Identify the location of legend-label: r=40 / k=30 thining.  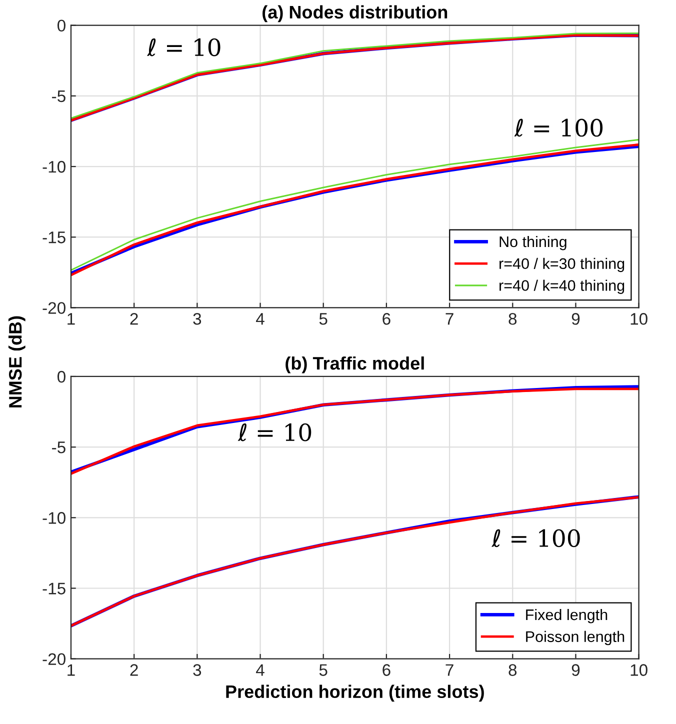
(562, 265).